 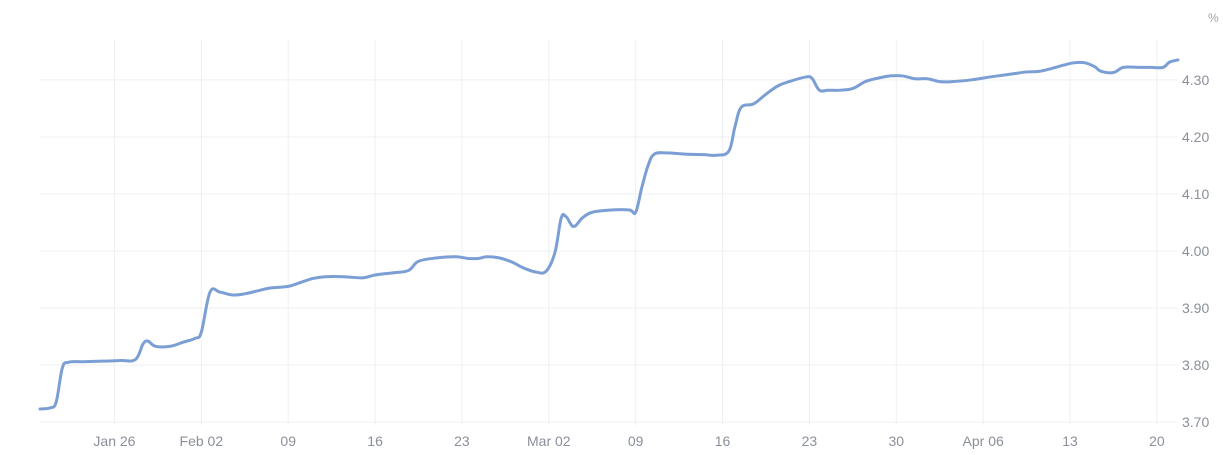 I want to click on y-tick-label: 3.70, so click(x=1195, y=422).